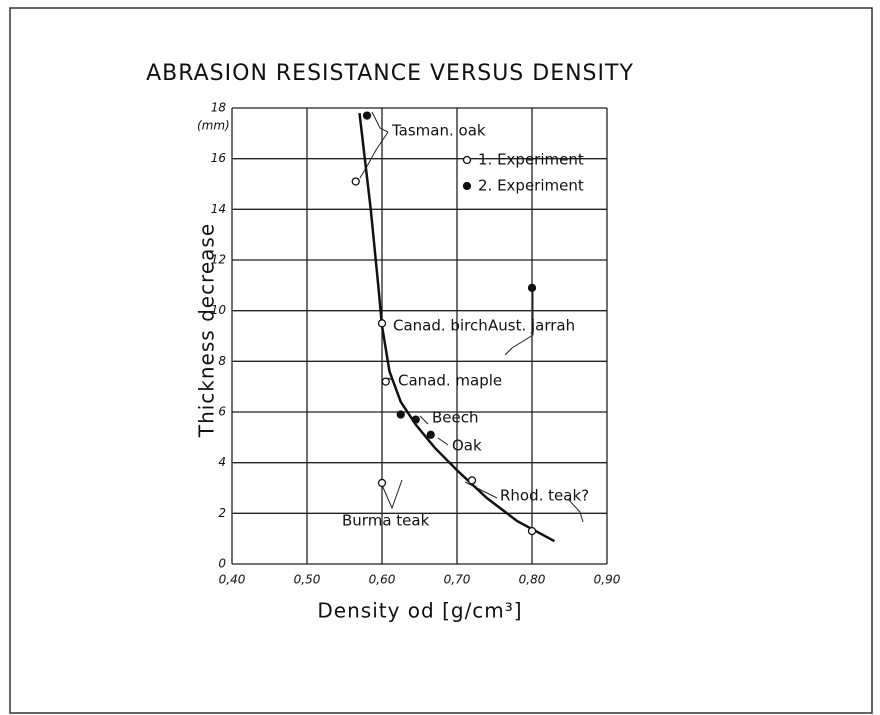 This screenshot has height=715, width=880. Describe the element at coordinates (219, 310) in the screenshot. I see `y-tick-label: 10` at that location.